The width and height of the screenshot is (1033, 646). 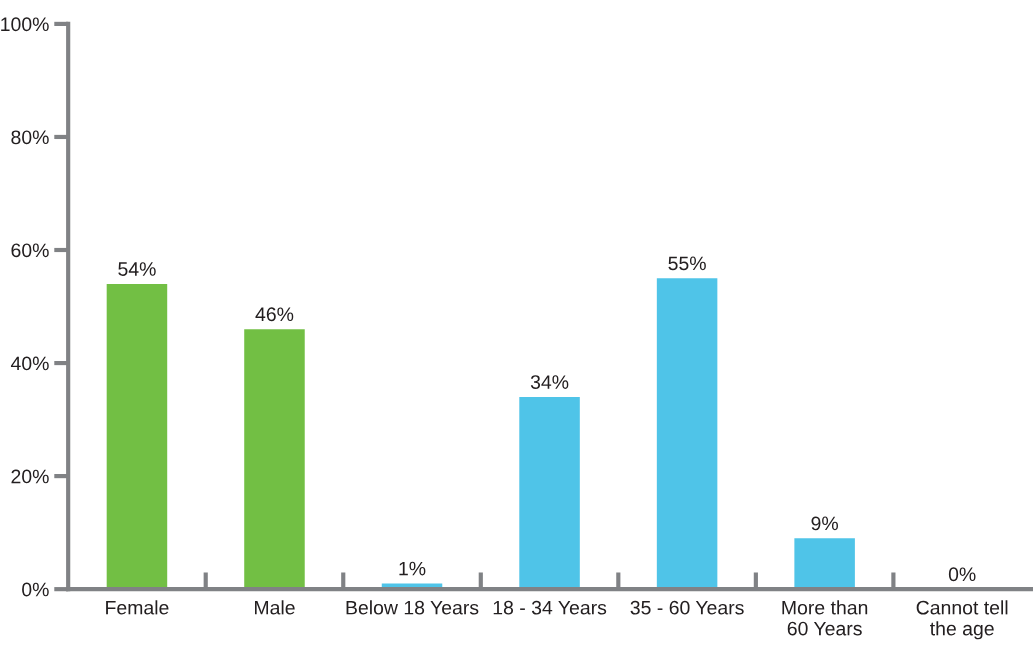 What do you see at coordinates (30, 137) in the screenshot?
I see `y-tick-label: 80%` at bounding box center [30, 137].